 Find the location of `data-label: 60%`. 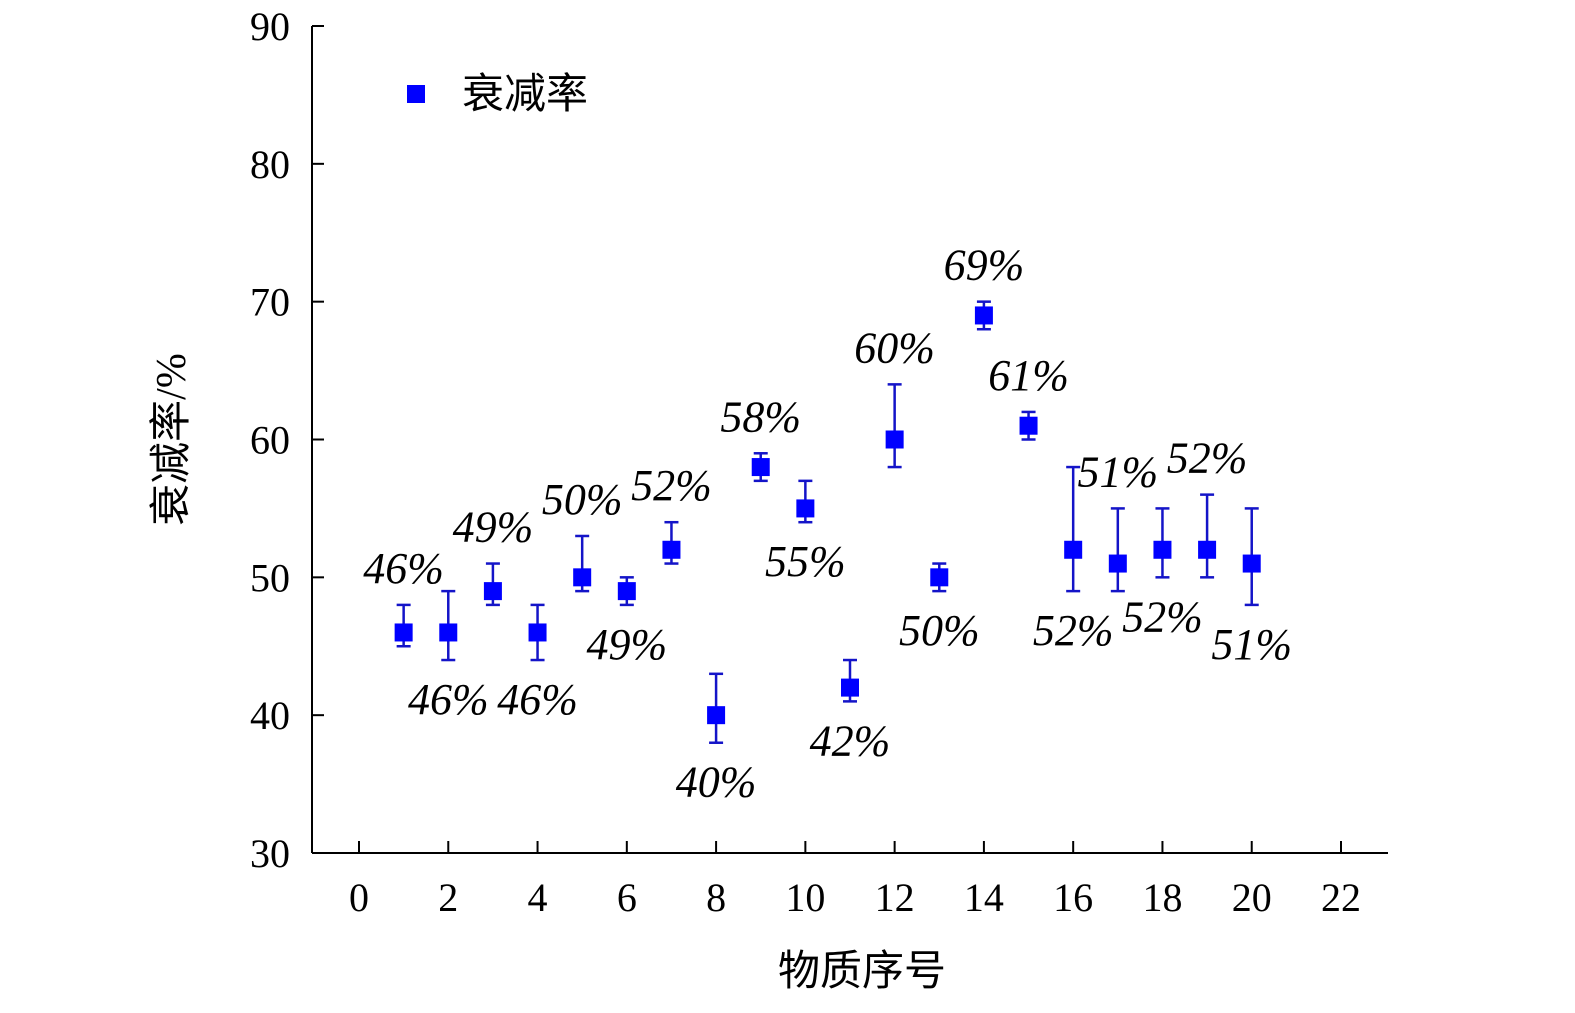

data-label: 60% is located at coordinates (894, 347).